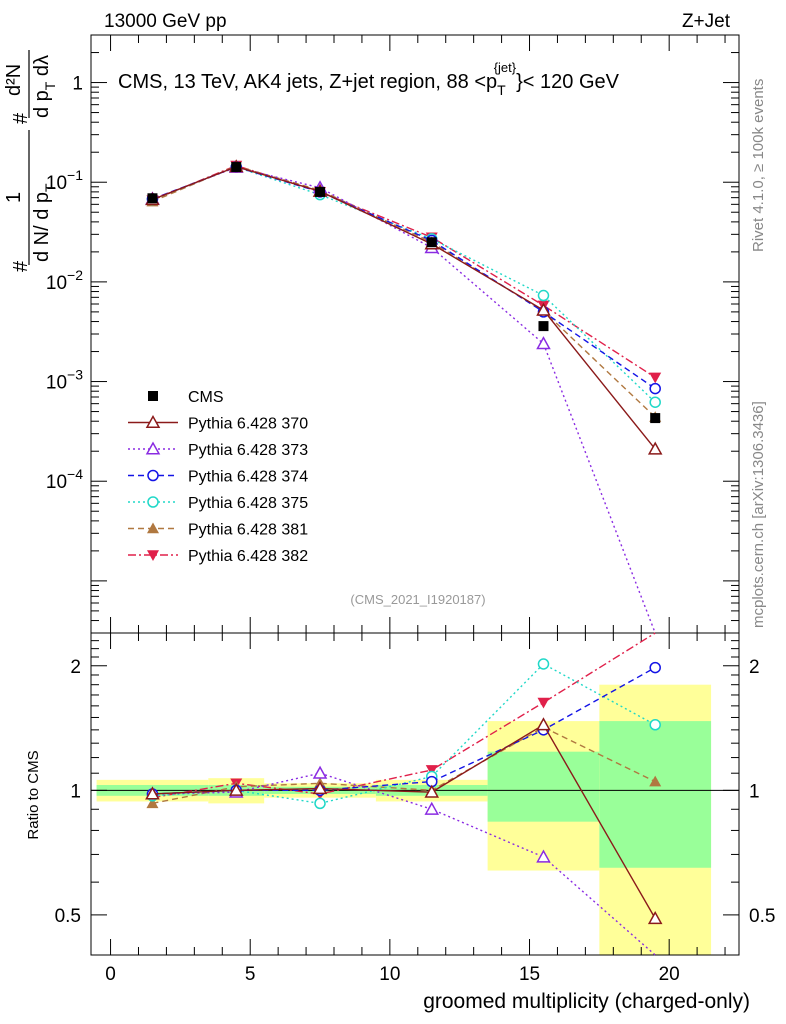  I want to click on x-tick-label: 10, so click(389, 974).